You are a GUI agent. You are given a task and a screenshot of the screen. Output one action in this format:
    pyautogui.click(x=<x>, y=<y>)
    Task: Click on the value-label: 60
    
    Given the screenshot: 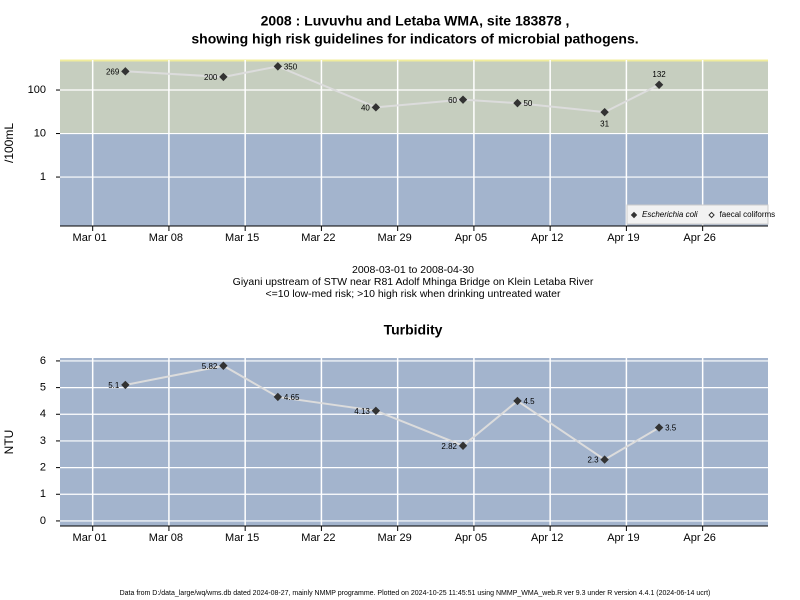 What is the action you would take?
    pyautogui.click(x=452, y=100)
    